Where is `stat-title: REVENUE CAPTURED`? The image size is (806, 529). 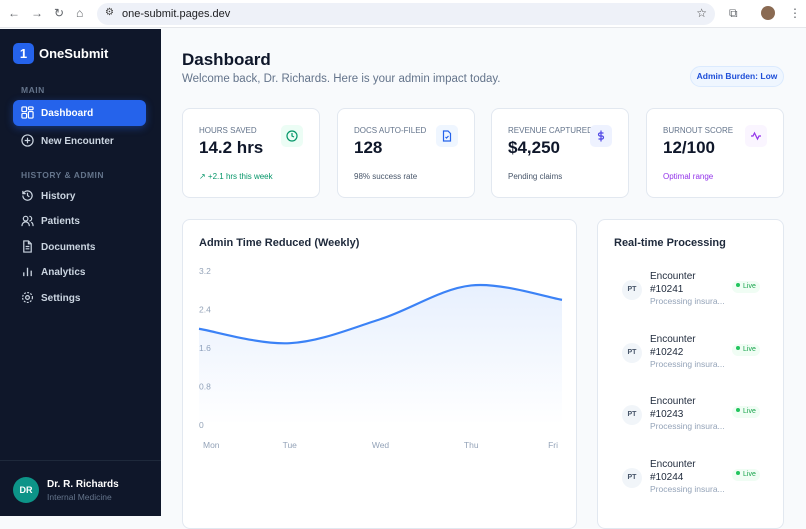 stat-title: REVENUE CAPTURED is located at coordinates (550, 130).